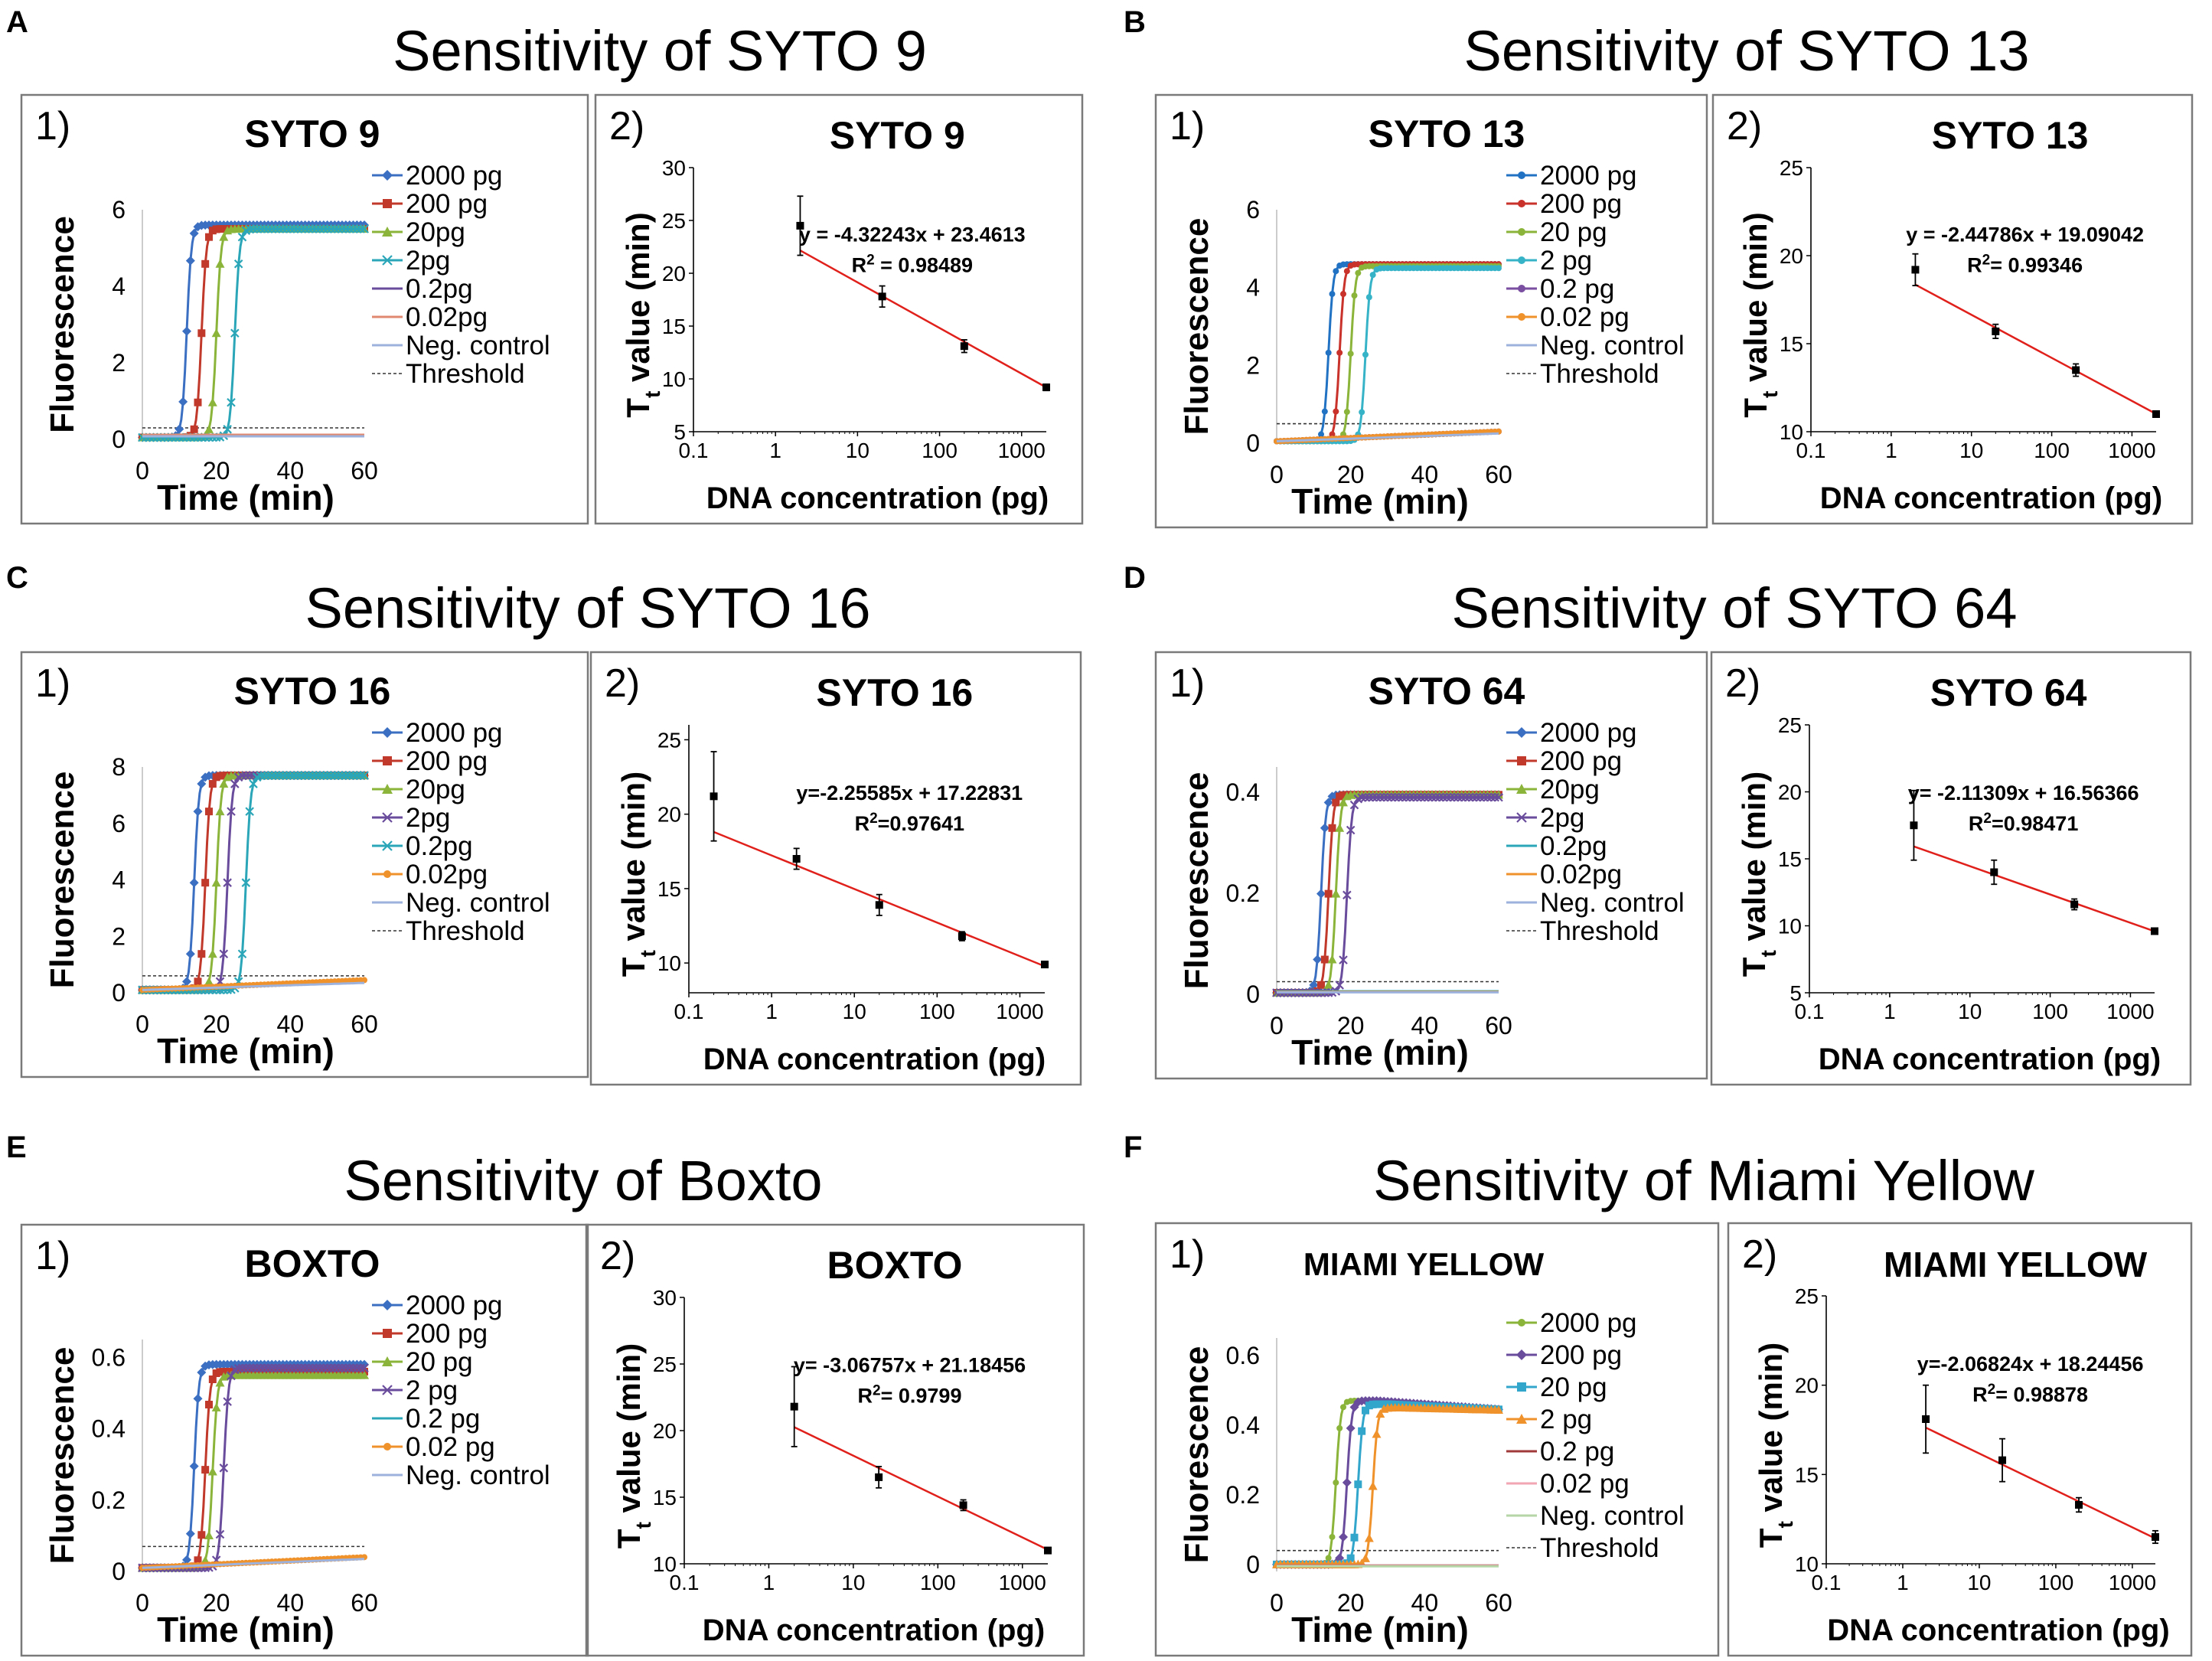 This screenshot has height=1661, width=2212. Describe the element at coordinates (2035, 823) in the screenshot. I see `r-squared-value: =0.98471` at that location.